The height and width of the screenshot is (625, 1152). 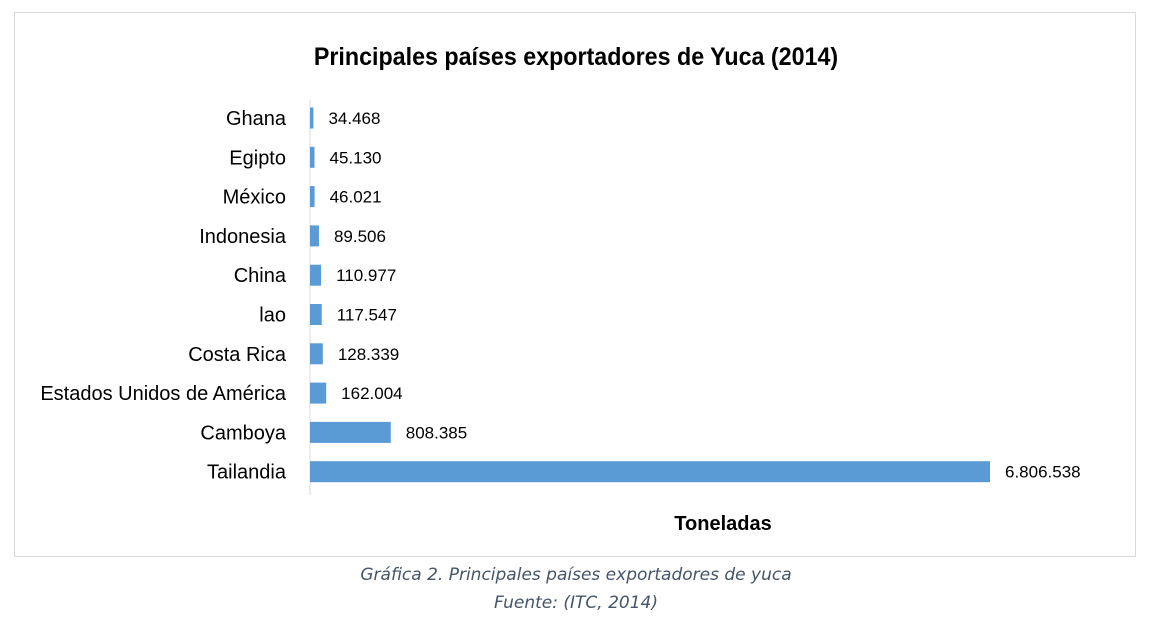 What do you see at coordinates (371, 393) in the screenshot?
I see `data-label: 162.004` at bounding box center [371, 393].